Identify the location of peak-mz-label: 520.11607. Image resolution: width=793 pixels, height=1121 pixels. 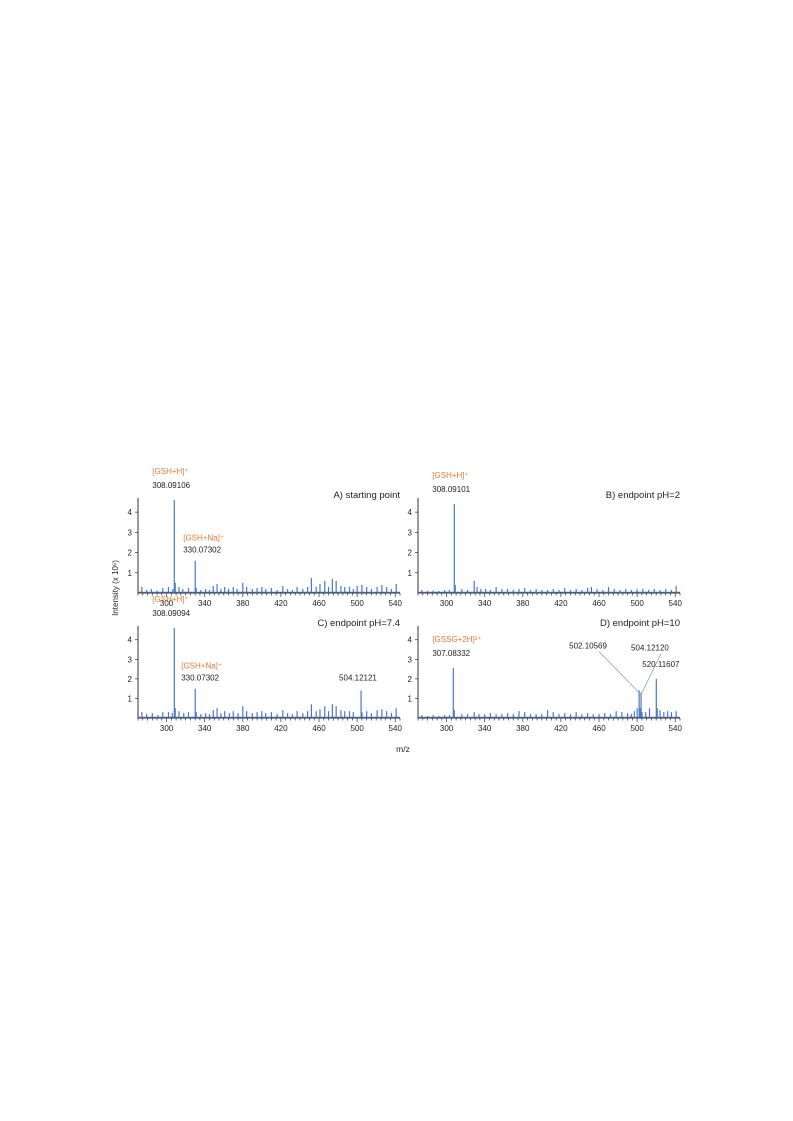
(661, 664).